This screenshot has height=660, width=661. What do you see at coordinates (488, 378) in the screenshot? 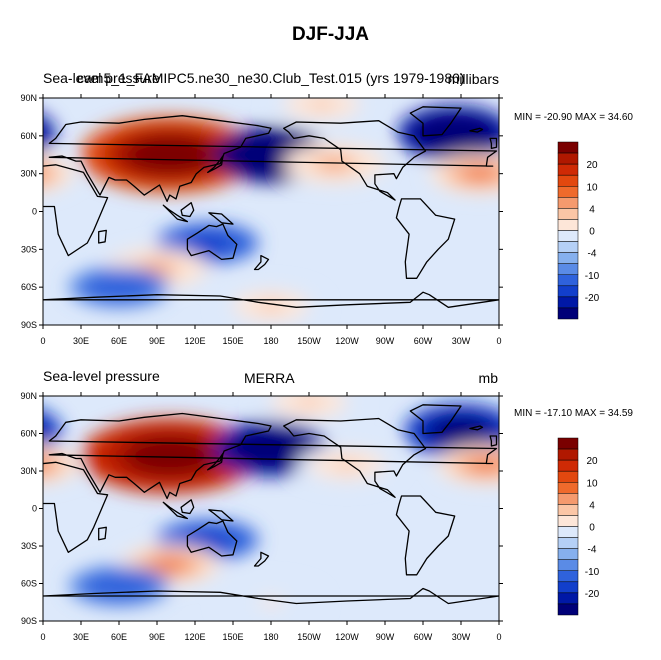
I see `panel2-units: mb` at bounding box center [488, 378].